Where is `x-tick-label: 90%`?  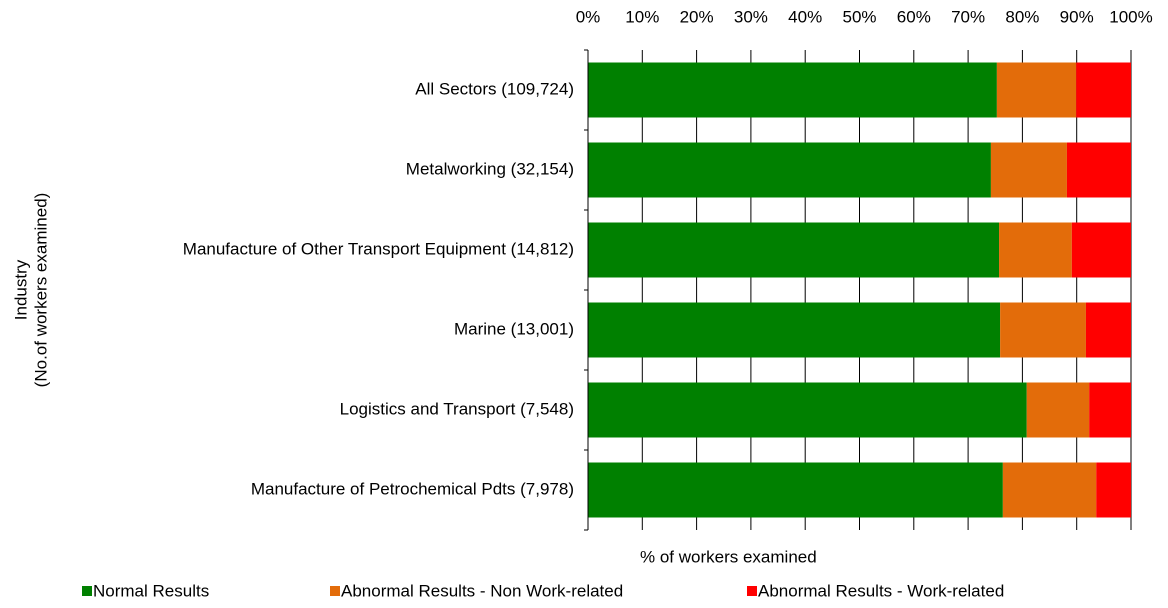
x-tick-label: 90% is located at coordinates (1077, 16).